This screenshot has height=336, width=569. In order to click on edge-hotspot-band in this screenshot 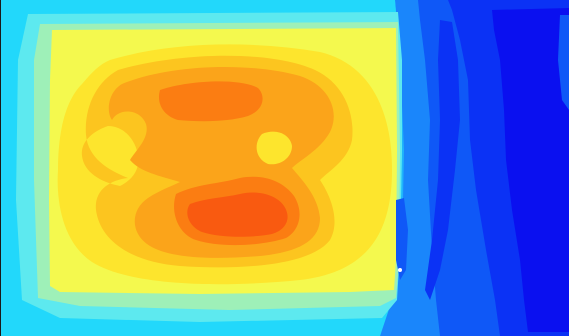, I will do `click(402, 239)`.